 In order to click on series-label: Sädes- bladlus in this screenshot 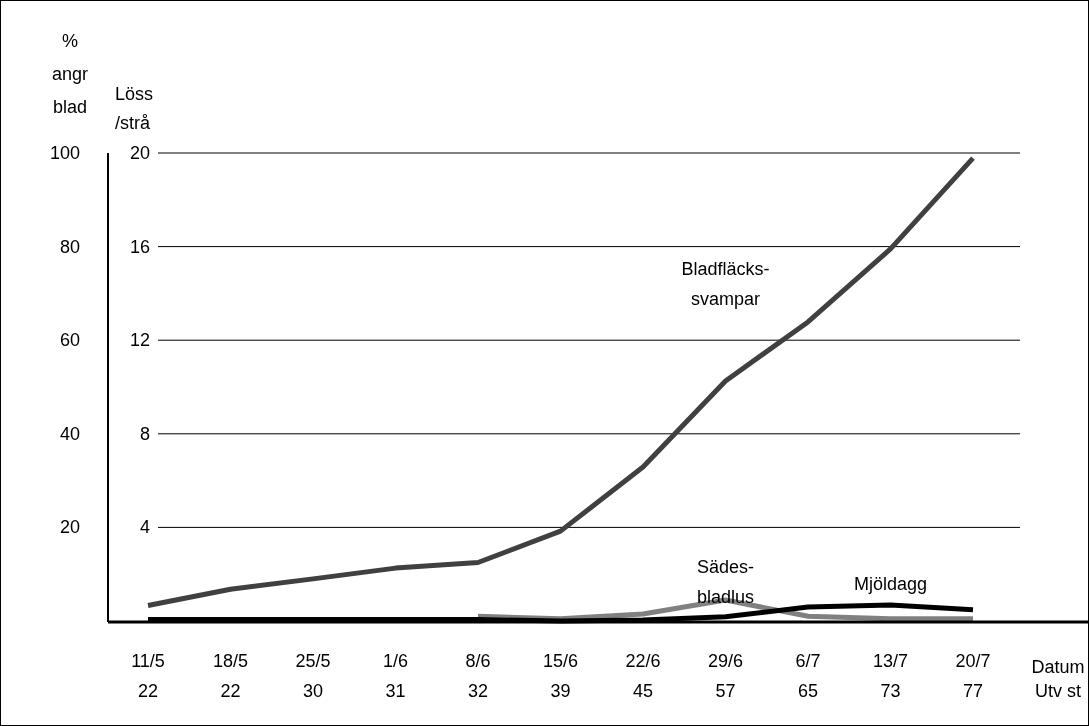, I will do `click(725, 582)`.